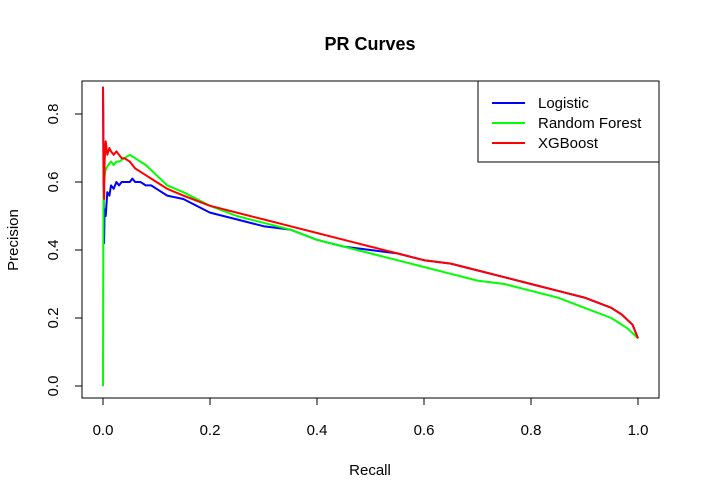 The width and height of the screenshot is (702, 502). Describe the element at coordinates (371, 418) in the screenshot. I see `x-axis: 0.0 0.2 0.4 0.6 0.8 1.0` at that location.